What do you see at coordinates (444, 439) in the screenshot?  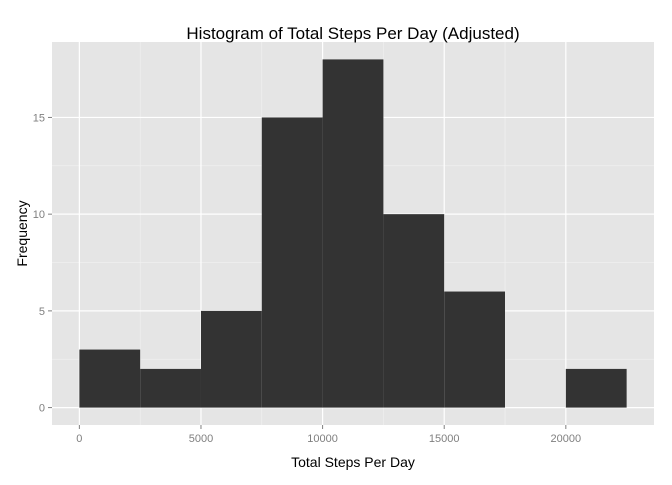 I see `x-tick-label: 15000` at bounding box center [444, 439].